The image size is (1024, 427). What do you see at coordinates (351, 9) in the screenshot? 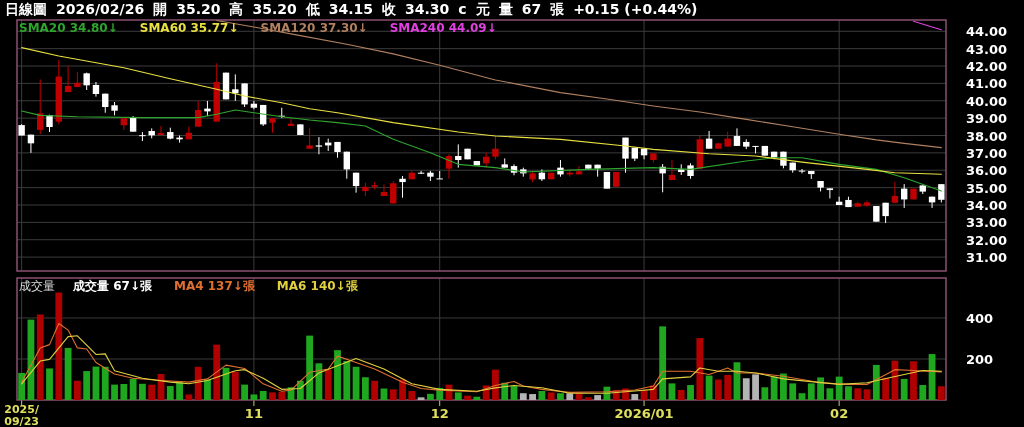
I see `text: 34.15` at bounding box center [351, 9].